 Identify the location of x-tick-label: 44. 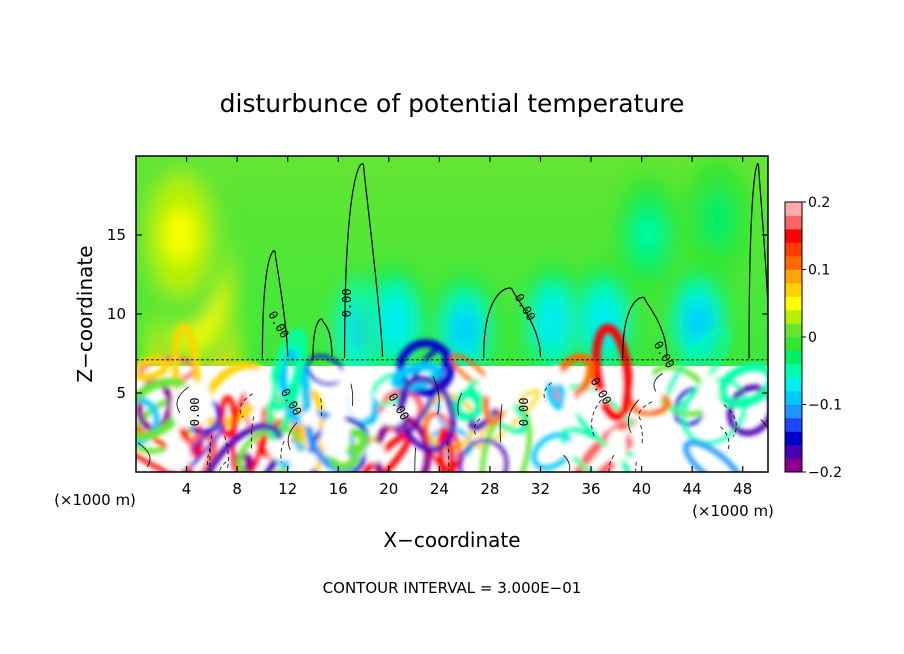
(692, 489).